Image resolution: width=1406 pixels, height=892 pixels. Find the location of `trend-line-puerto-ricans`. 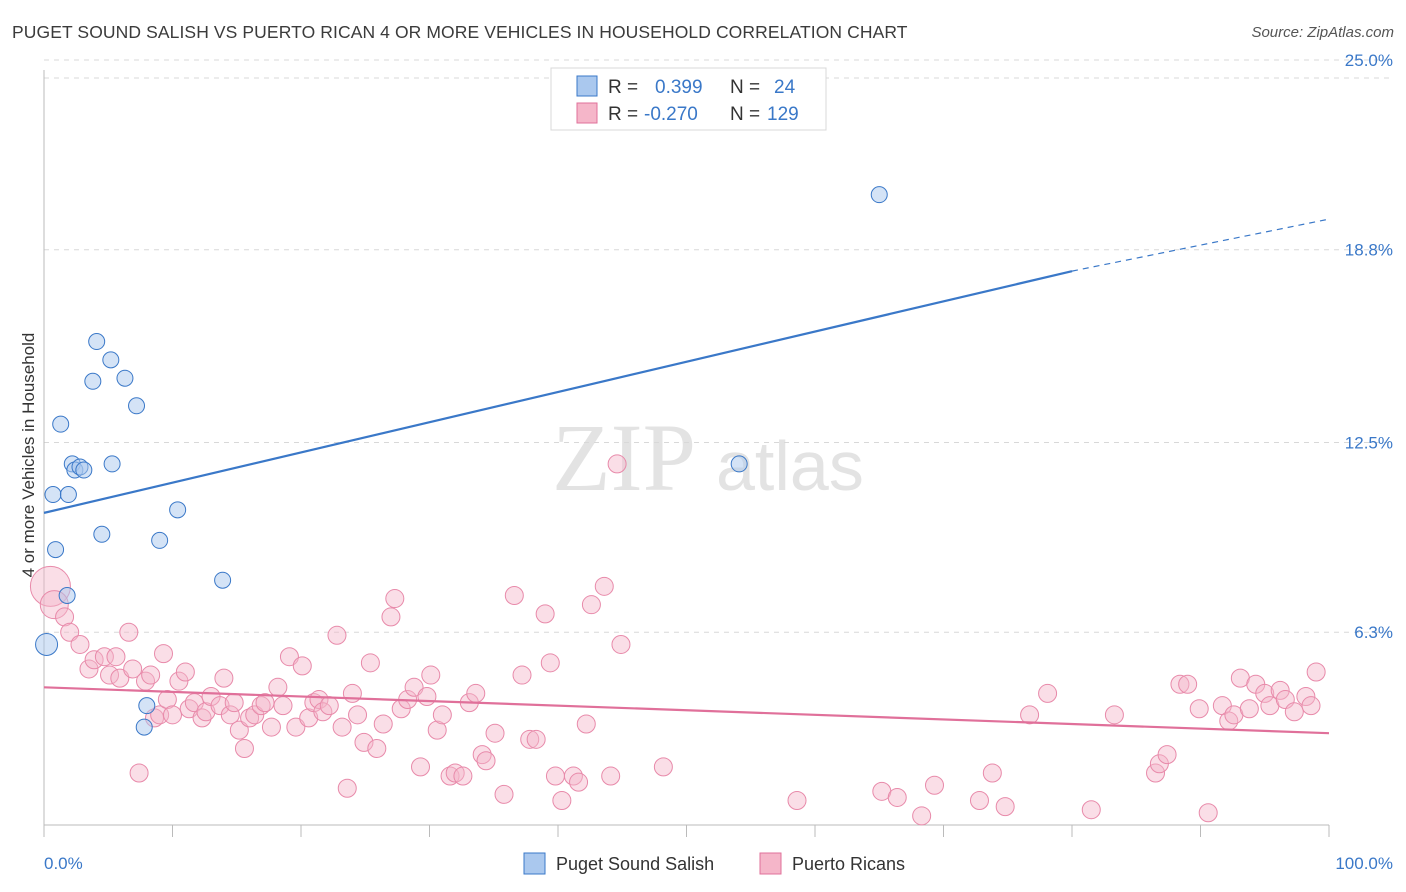

trend-line-puerto-ricans is located at coordinates (686, 710).